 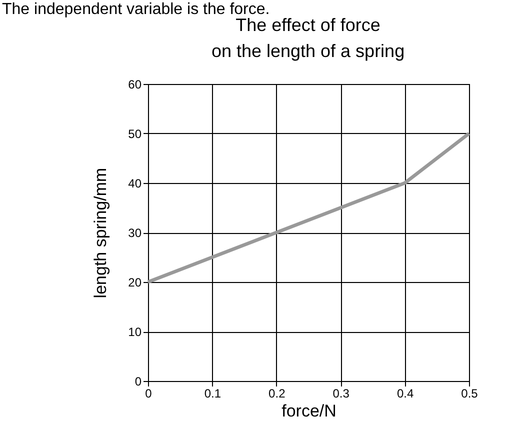 What do you see at coordinates (135, 332) in the screenshot?
I see `y-tick-label: 10` at bounding box center [135, 332].